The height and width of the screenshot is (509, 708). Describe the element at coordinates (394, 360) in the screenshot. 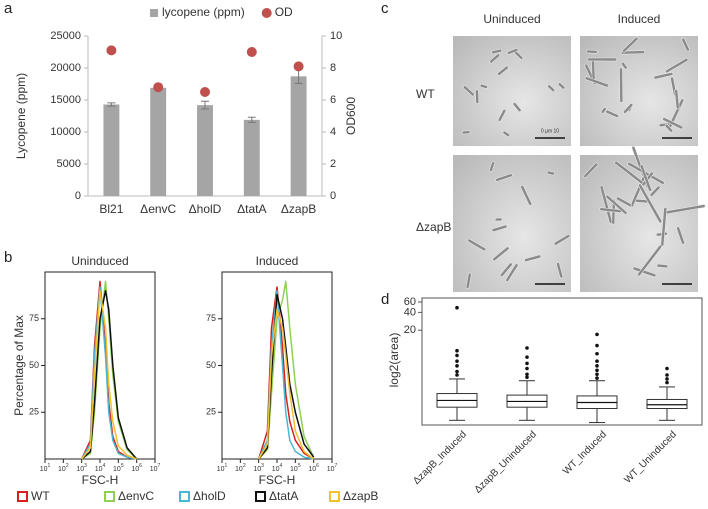

I see `y-axis-label: log2(area)` at that location.